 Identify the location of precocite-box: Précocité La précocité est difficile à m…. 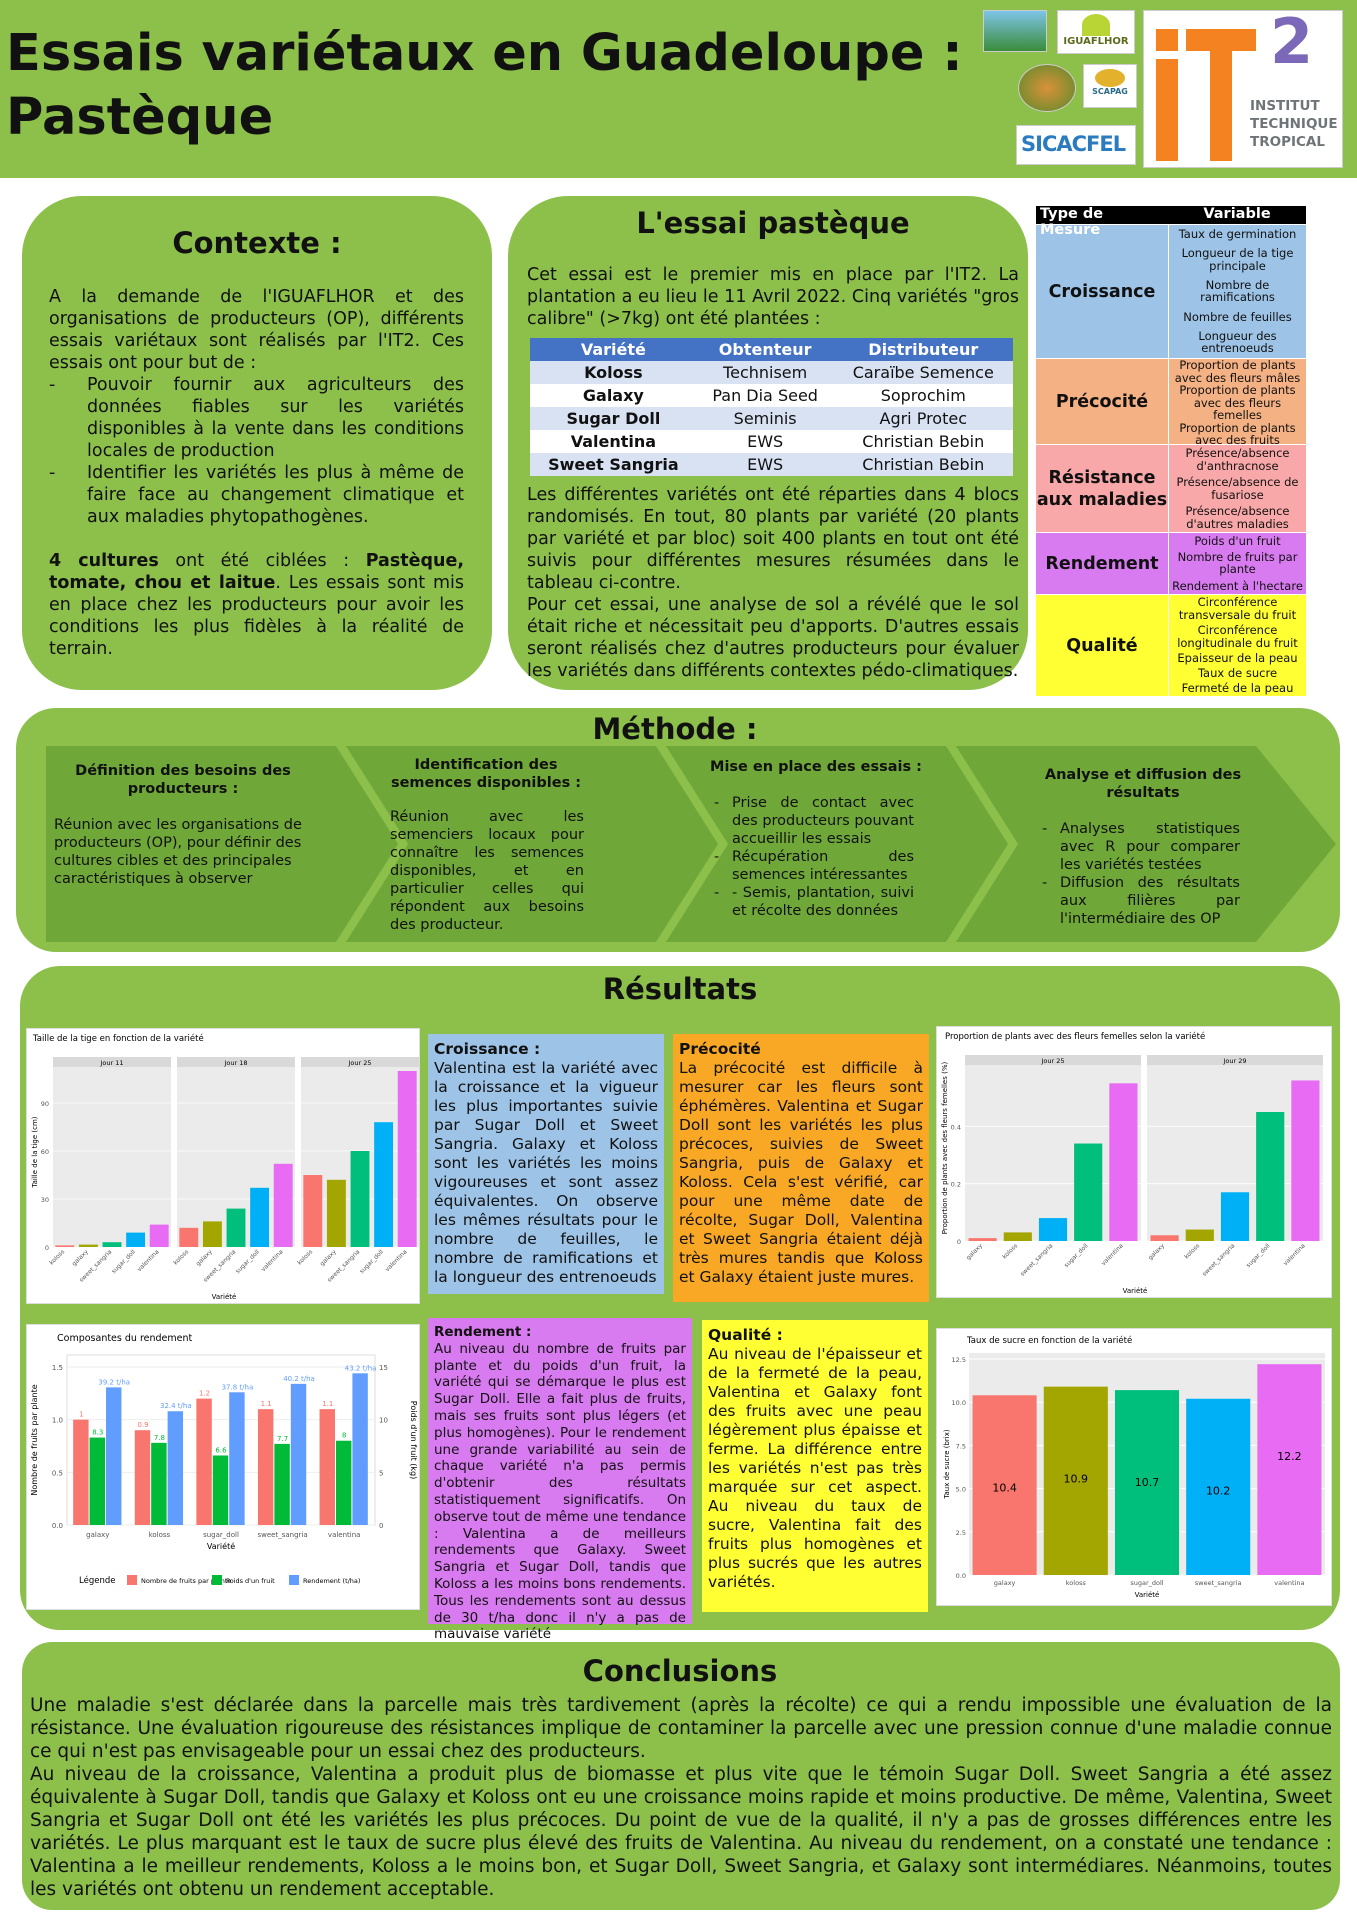
(801, 1168).